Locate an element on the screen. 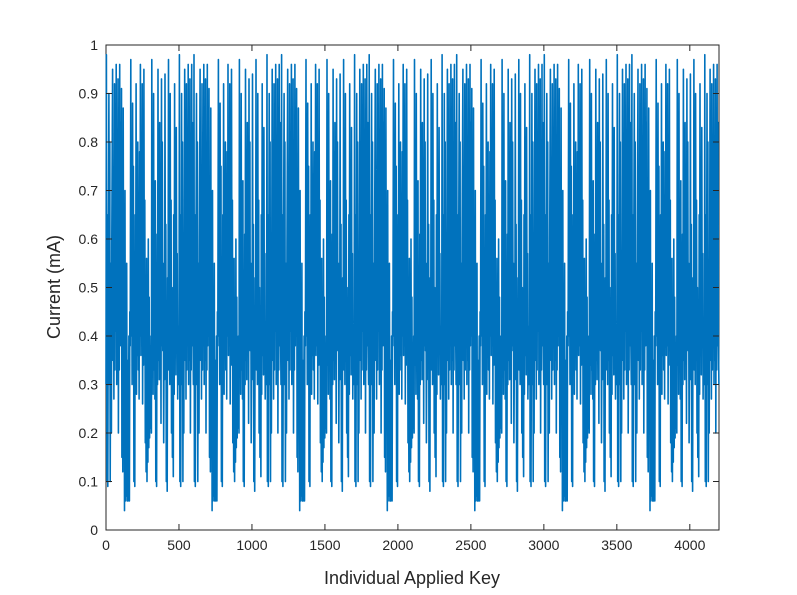 The width and height of the screenshot is (797, 595). x-tick-label: 4000 is located at coordinates (689, 545).